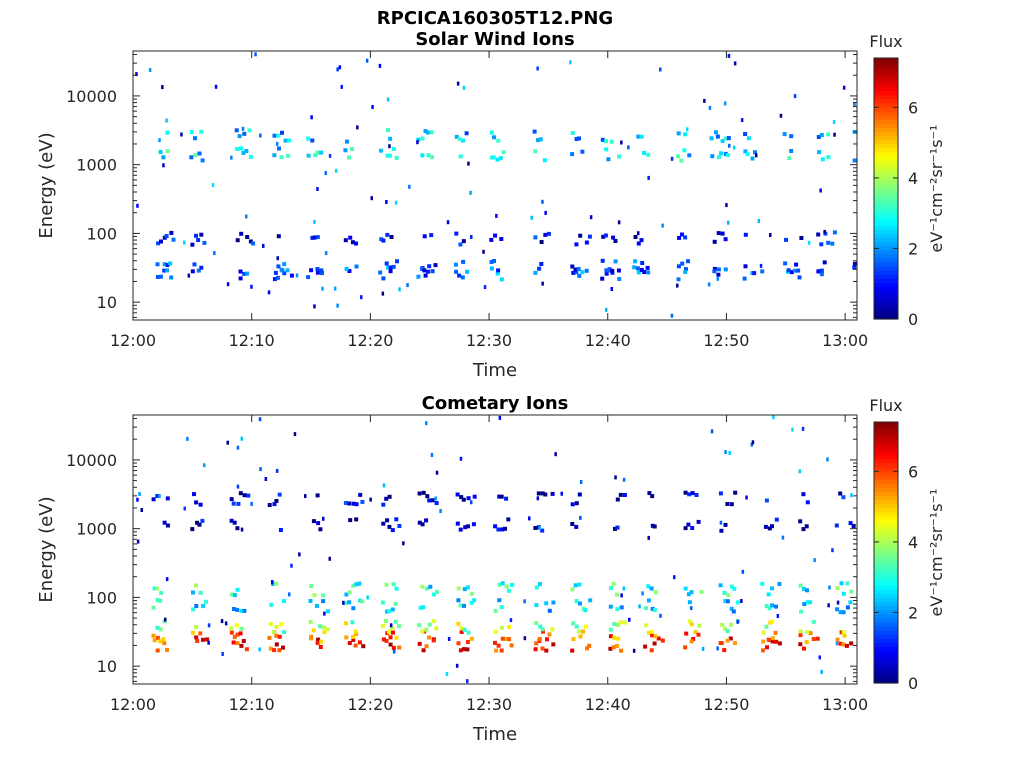 The width and height of the screenshot is (1024, 768). I want to click on colorbar-frame, so click(886, 552).